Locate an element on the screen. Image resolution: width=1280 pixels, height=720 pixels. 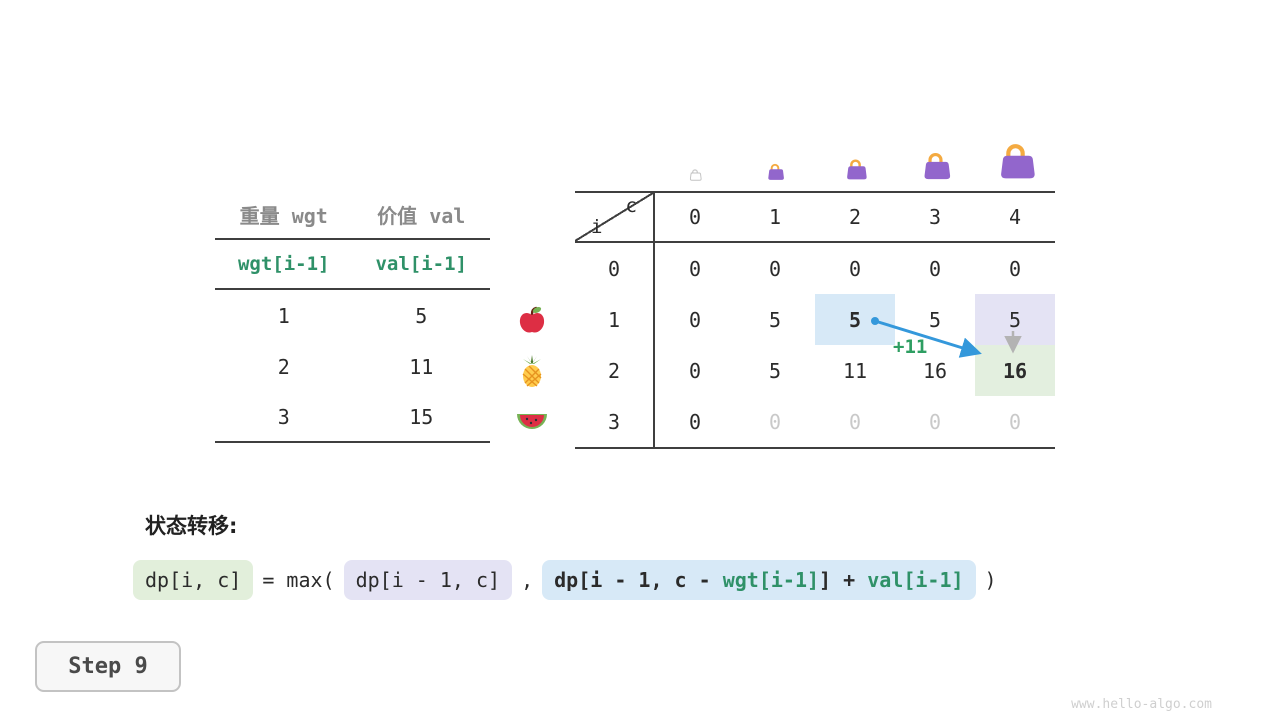
item-3-value: 15 is located at coordinates (421, 416).